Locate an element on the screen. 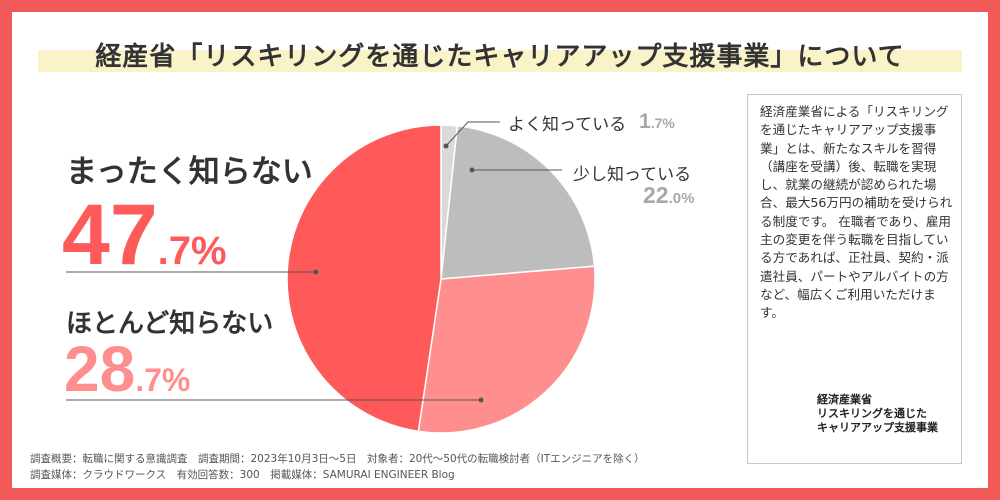 The width and height of the screenshot is (1000, 500). logo-line-2: リスキリングを通じた is located at coordinates (872, 413).